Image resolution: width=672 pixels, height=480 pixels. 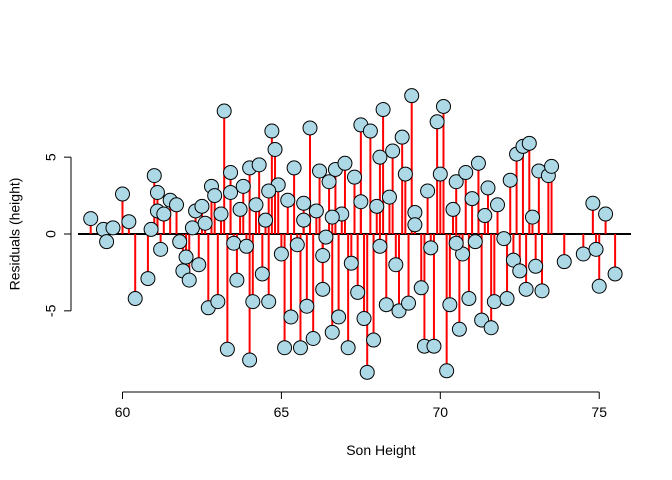 I want to click on y-tick-label: 0, so click(x=51, y=234).